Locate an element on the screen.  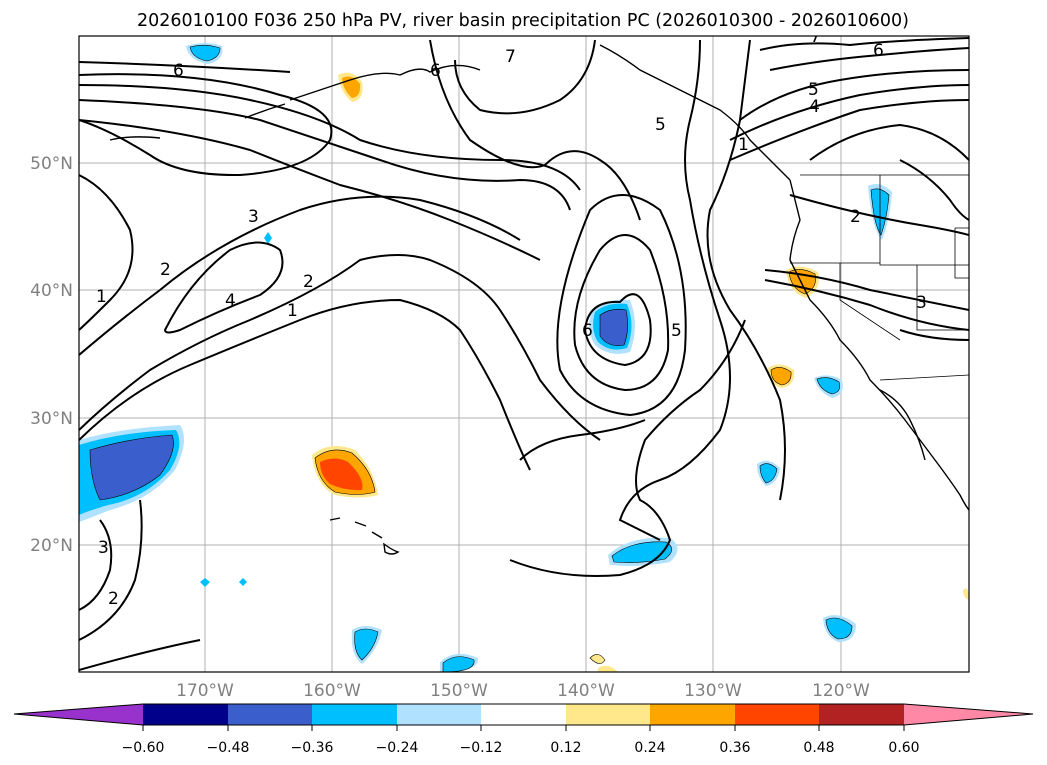
lon-label-140w: 140°W is located at coordinates (586, 691).